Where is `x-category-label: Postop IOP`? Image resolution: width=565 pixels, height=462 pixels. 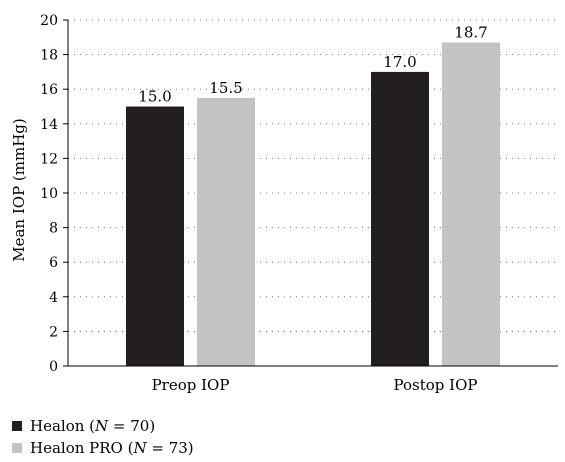
x-category-label: Postop IOP is located at coordinates (436, 385).